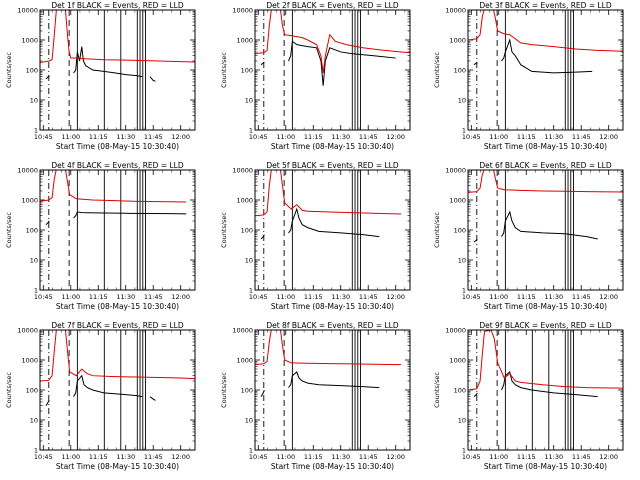 The image size is (640, 480). What do you see at coordinates (117, 325) in the screenshot?
I see `chart-title: Det 7f BLACK = Events, RED = LLD` at bounding box center [117, 325].